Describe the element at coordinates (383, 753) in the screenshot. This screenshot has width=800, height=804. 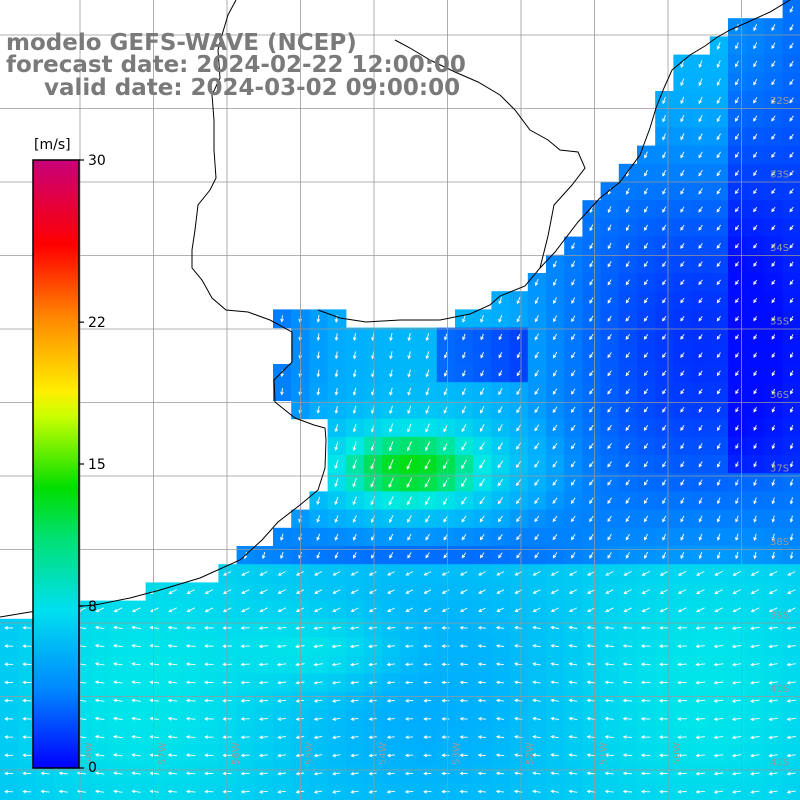
I see `longitude-label: 54W` at that location.